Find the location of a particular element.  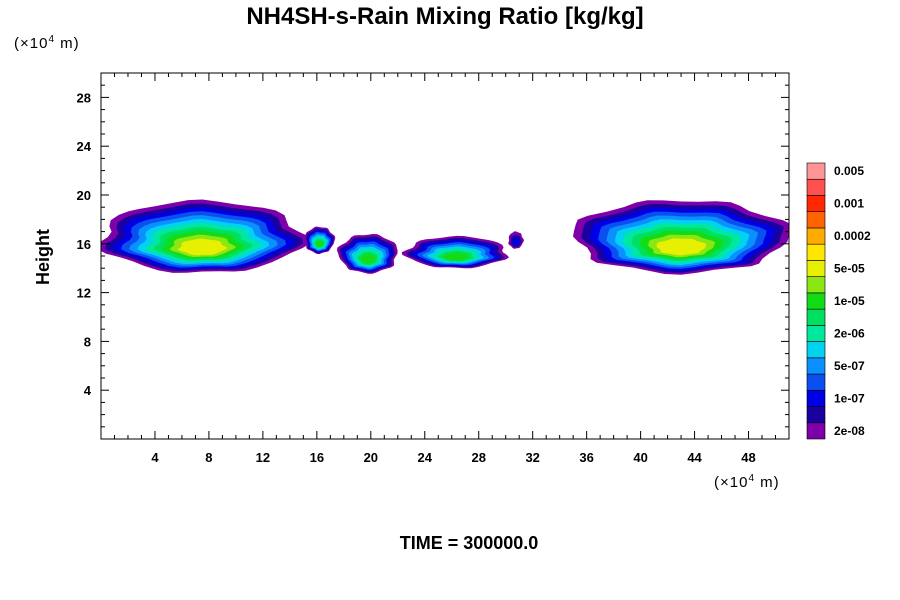

y-tick-labels: 4 8 12 16 20 24 28 is located at coordinates (84, 244).